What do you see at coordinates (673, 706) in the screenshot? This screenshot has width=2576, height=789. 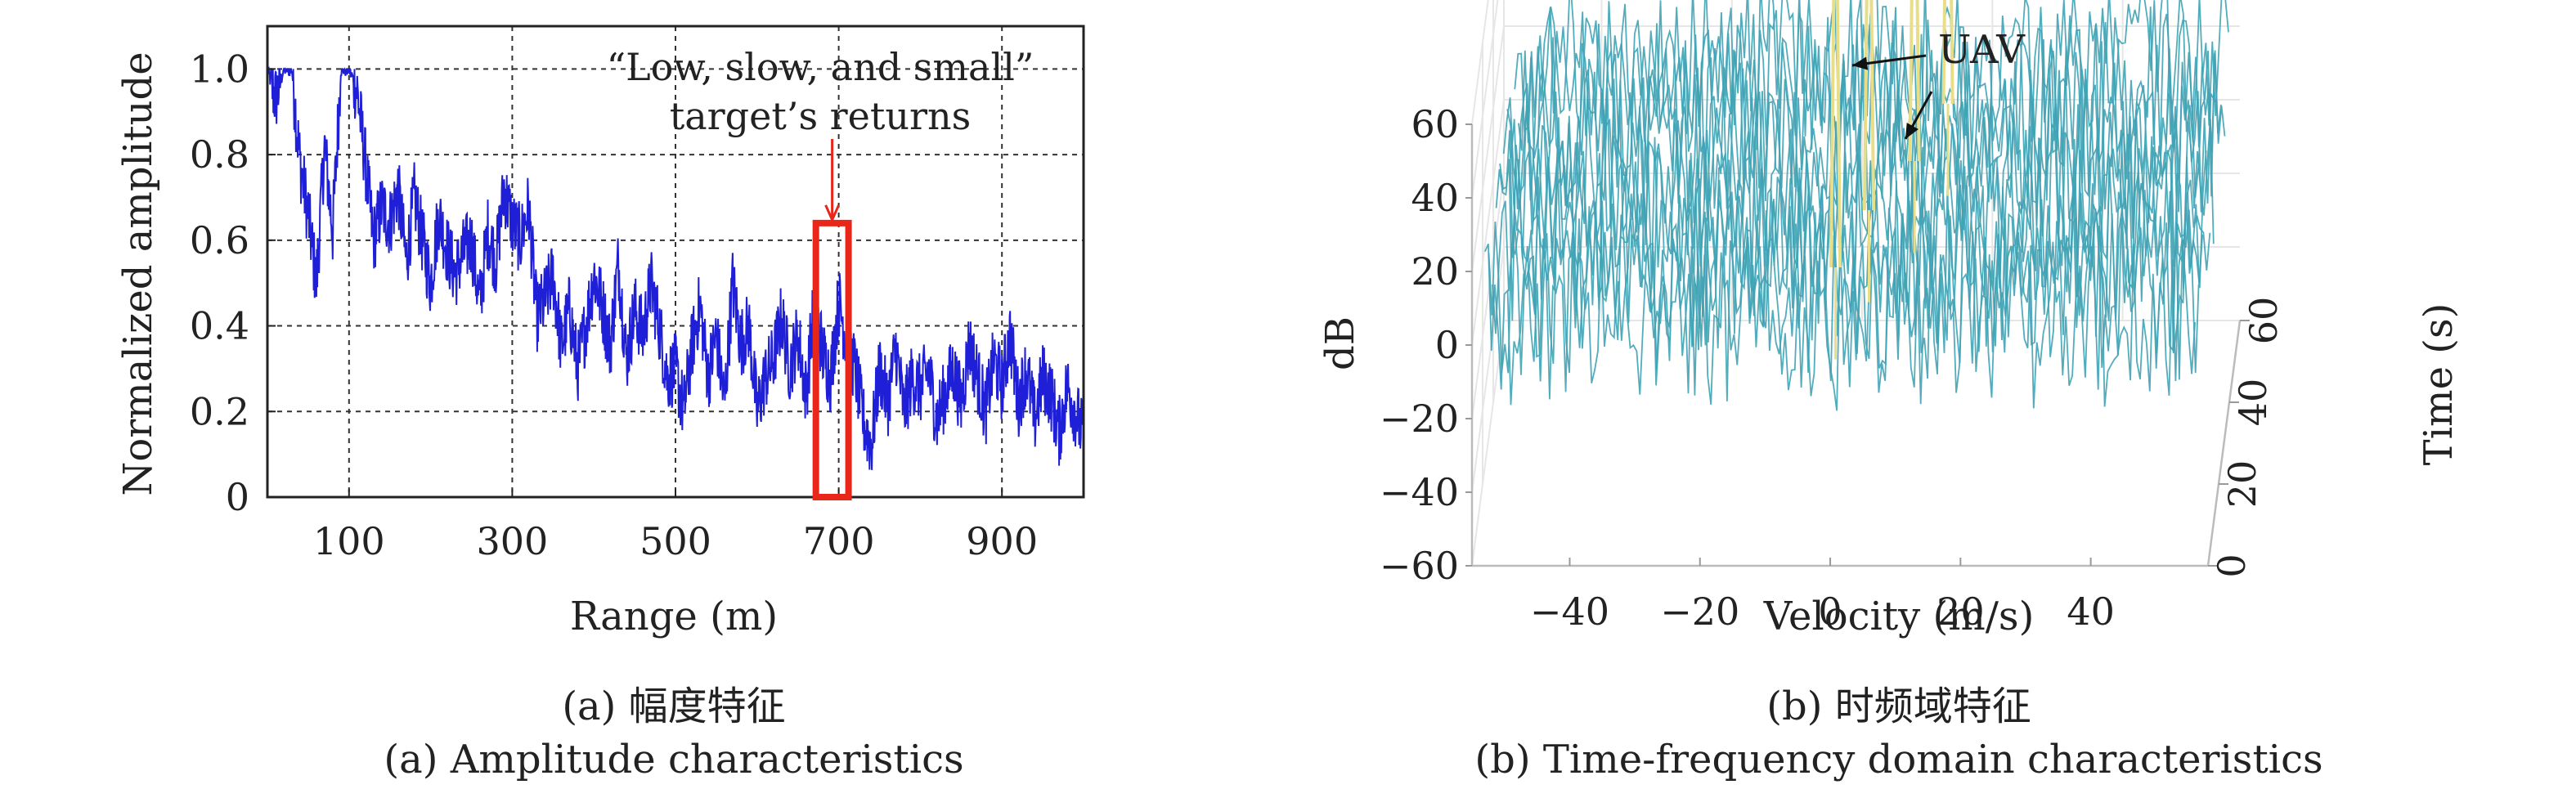 I see `a-caption-cn: (a) 幅度特征` at bounding box center [673, 706].